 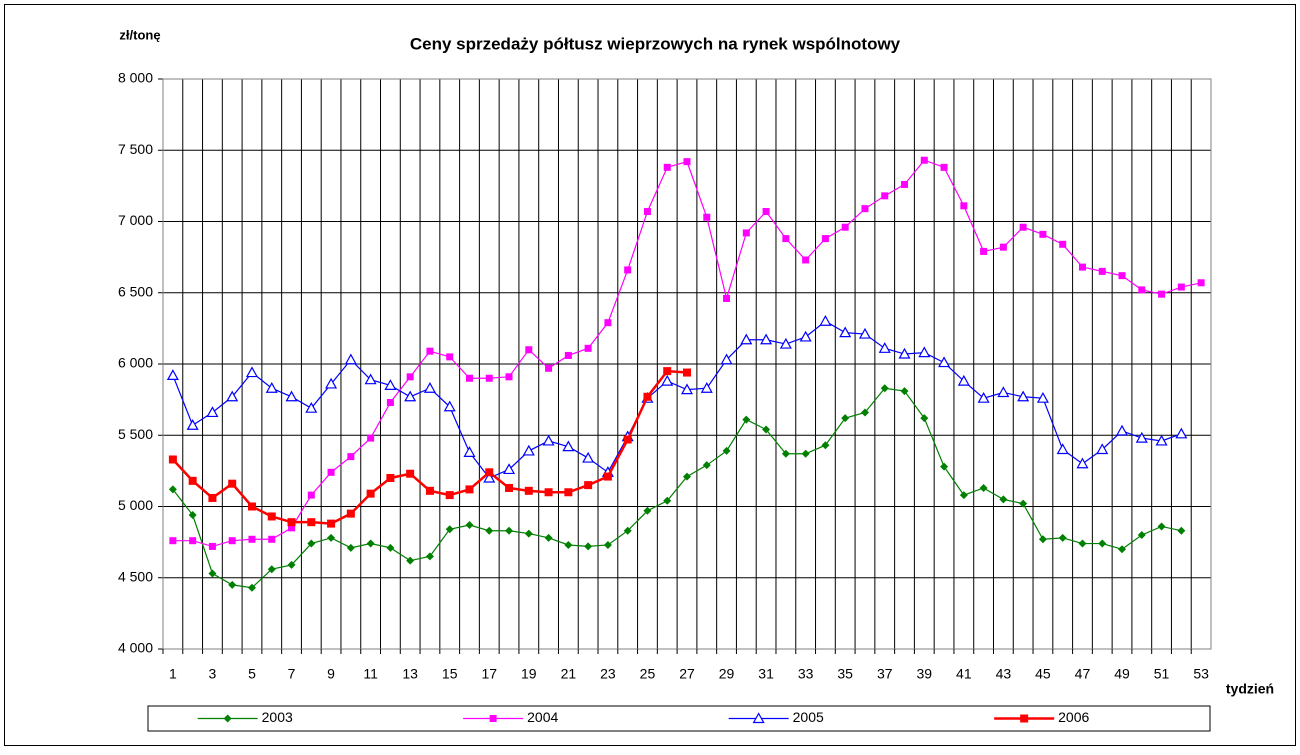 What do you see at coordinates (1162, 674) in the screenshot?
I see `x-tick-label: 51` at bounding box center [1162, 674].